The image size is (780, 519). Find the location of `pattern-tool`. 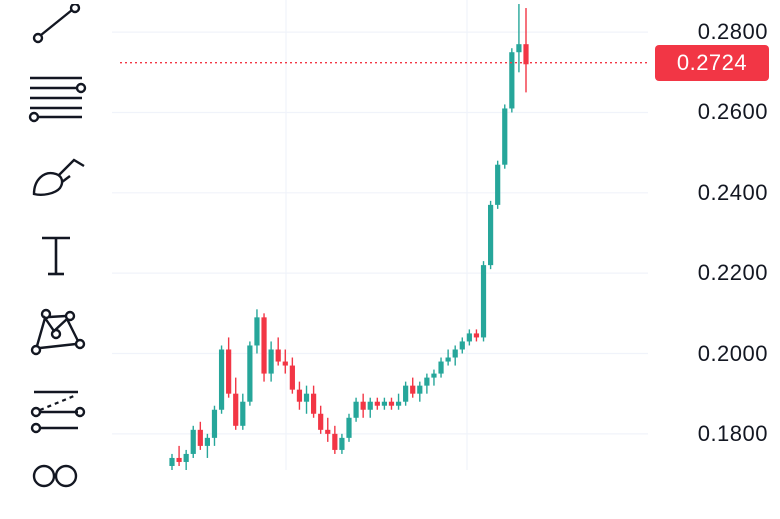

pattern-tool is located at coordinates (57, 338).